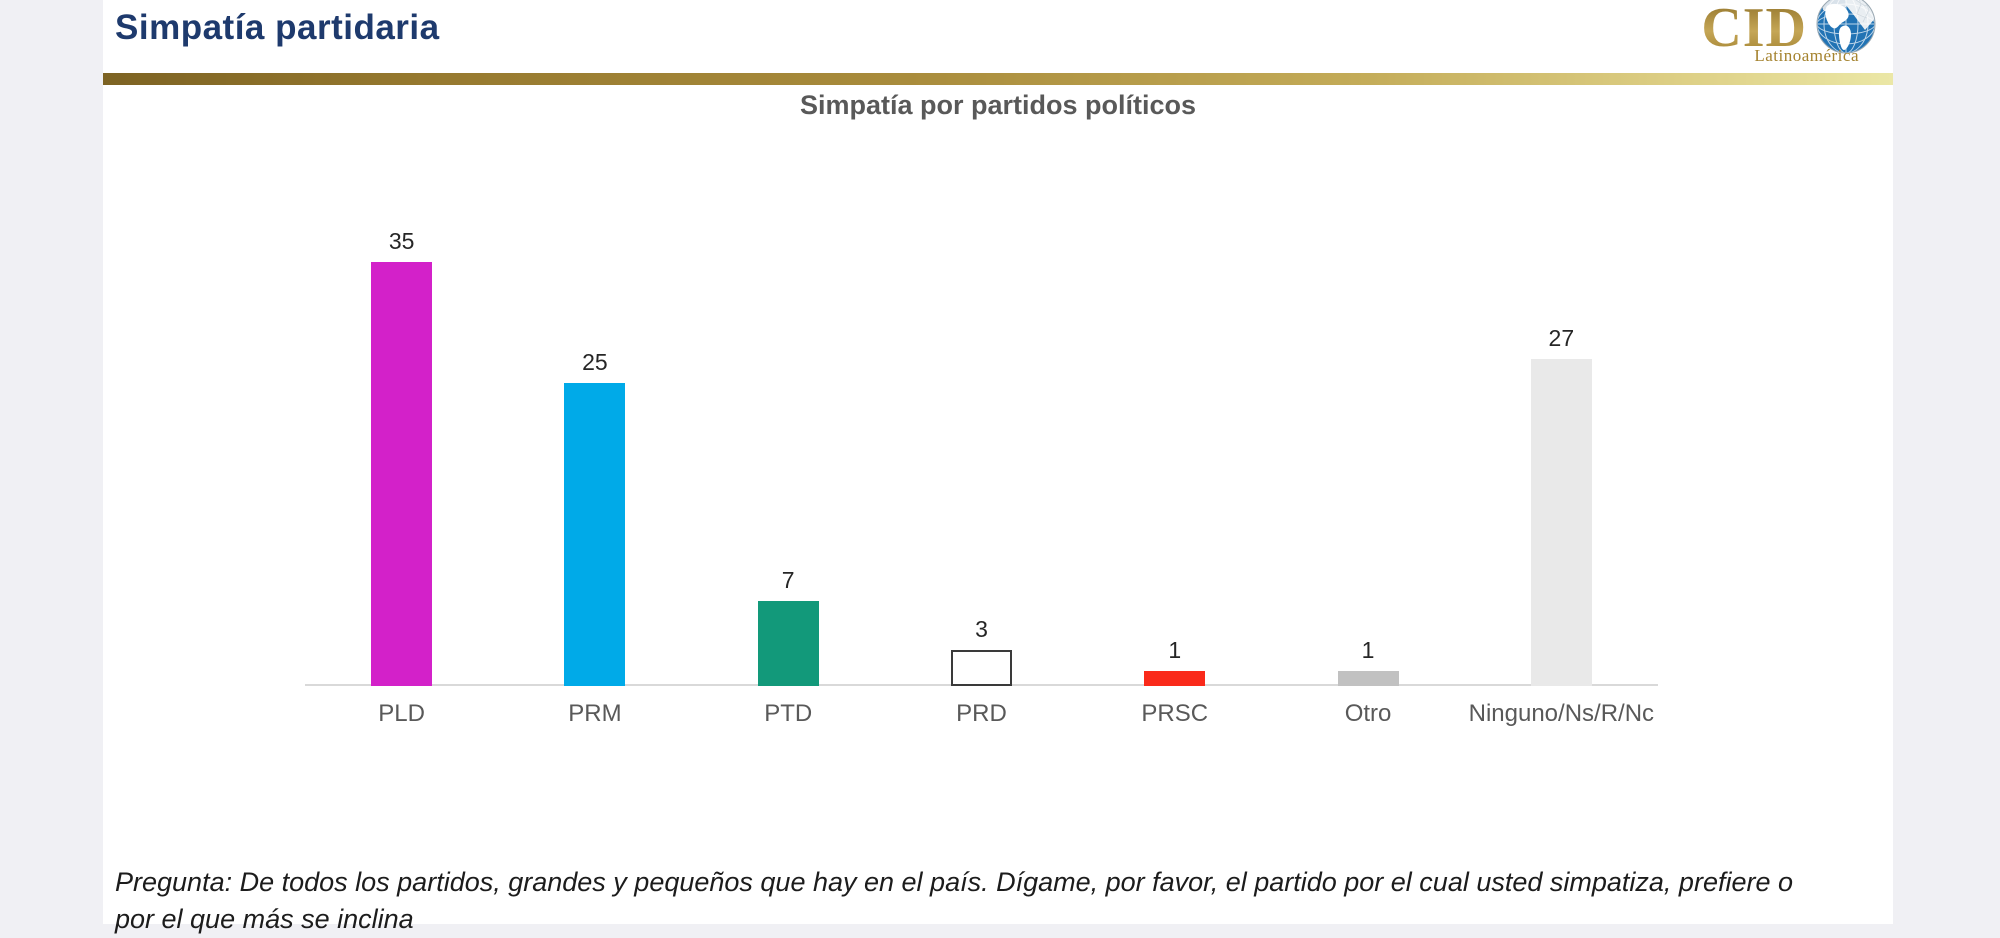 The width and height of the screenshot is (2000, 938). What do you see at coordinates (595, 713) in the screenshot?
I see `category-label-PRM: PRM` at bounding box center [595, 713].